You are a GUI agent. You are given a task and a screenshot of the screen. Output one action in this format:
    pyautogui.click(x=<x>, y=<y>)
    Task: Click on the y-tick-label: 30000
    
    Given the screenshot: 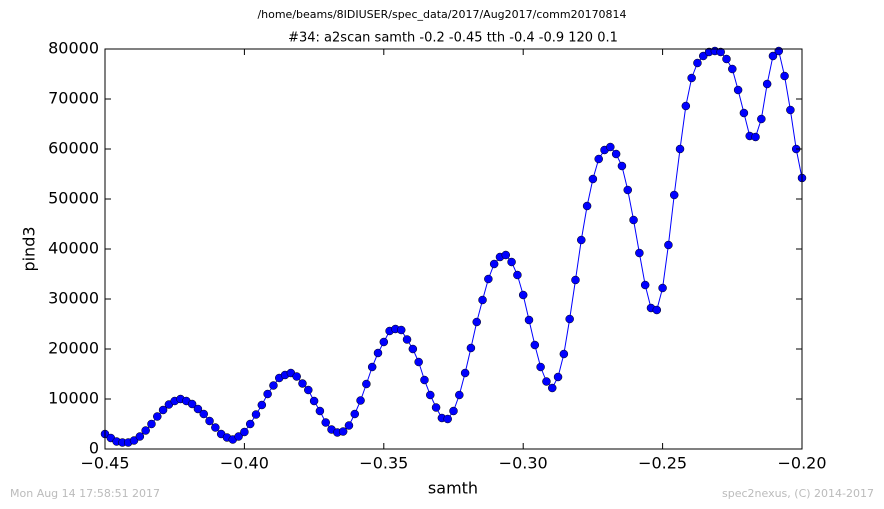 What is the action you would take?
    pyautogui.click(x=73, y=298)
    